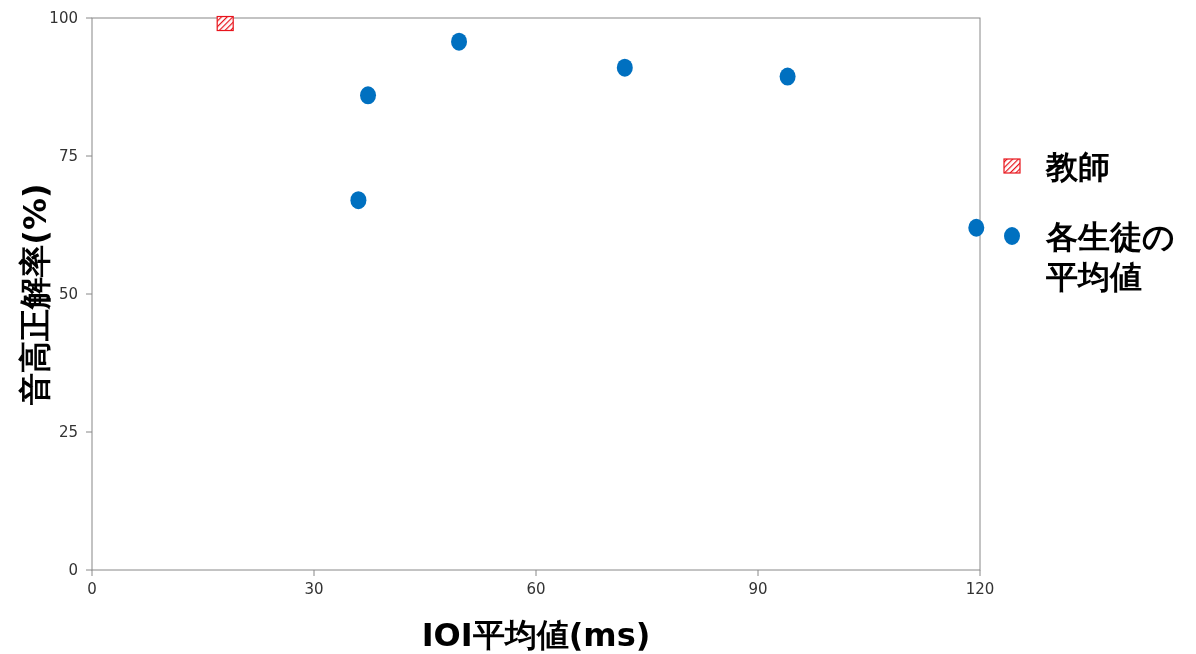 The width and height of the screenshot is (1196, 654). What do you see at coordinates (35, 294) in the screenshot?
I see `y-axis-title: 音高正解率(%)` at bounding box center [35, 294].